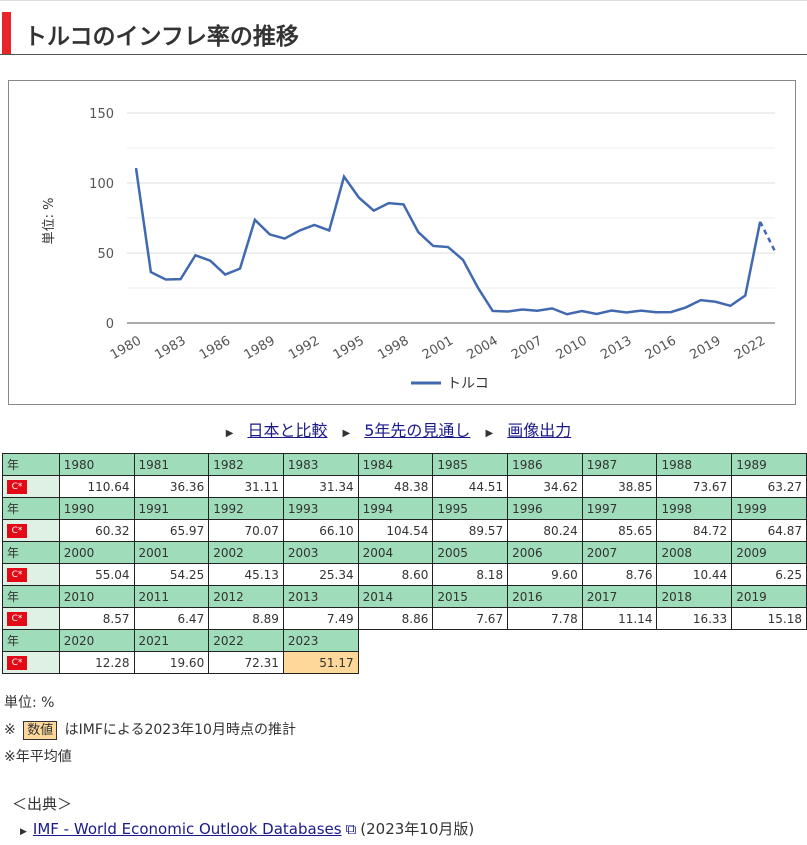 This screenshot has width=807, height=845. Describe the element at coordinates (246, 508) in the screenshot. I see `year-cell: 1992` at that location.